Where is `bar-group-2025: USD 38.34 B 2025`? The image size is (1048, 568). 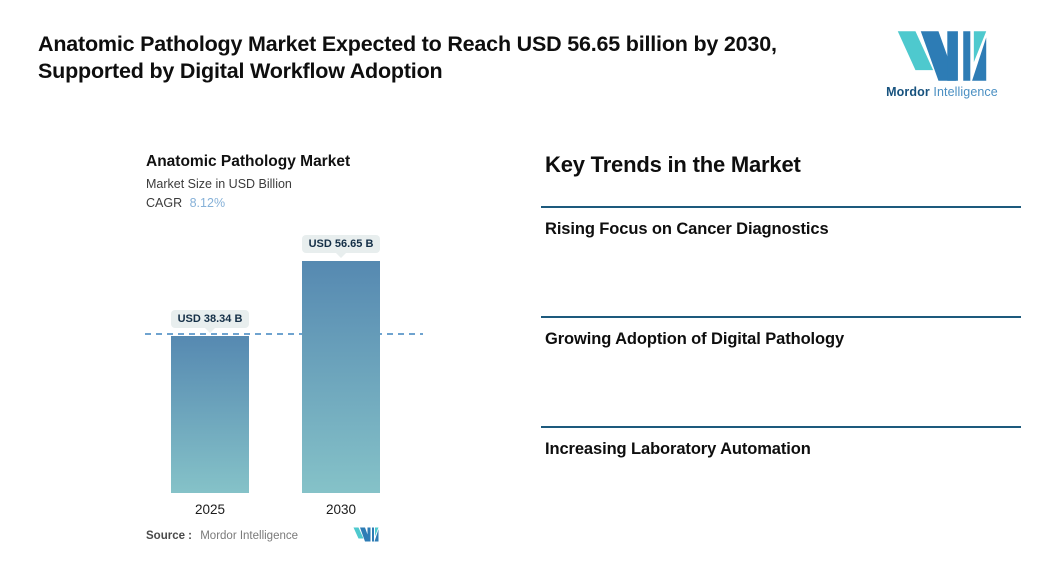
bar-group-2025: USD 38.34 B 2025 is located at coordinates (210, 413).